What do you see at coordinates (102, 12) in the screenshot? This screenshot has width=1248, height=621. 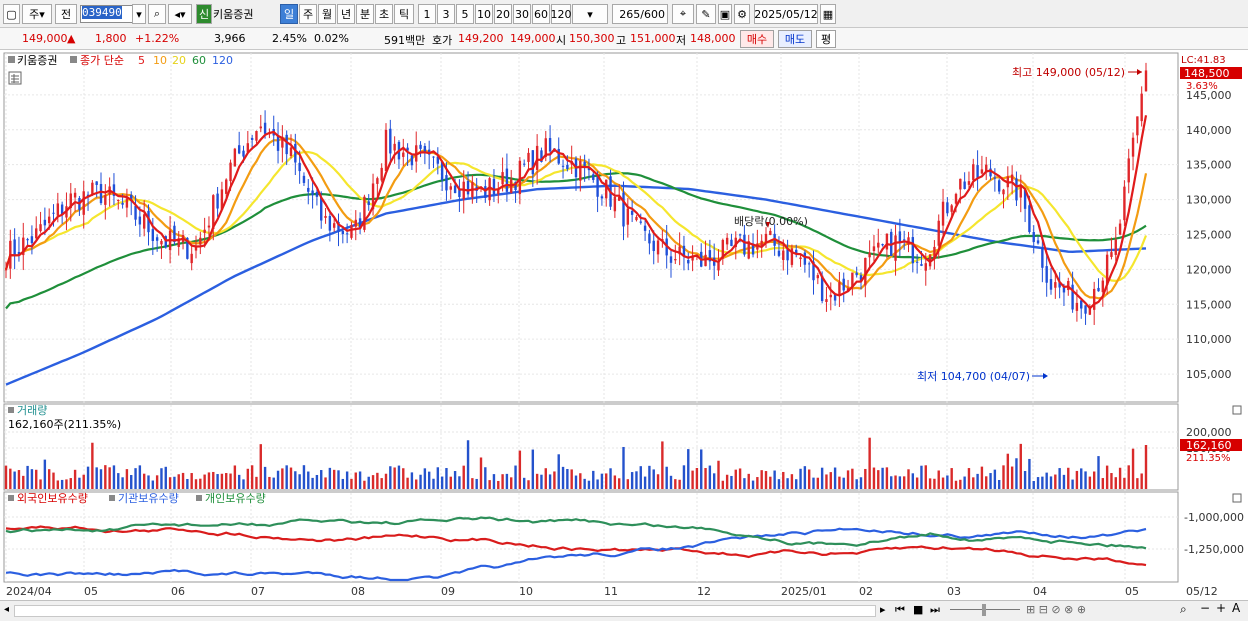 I see `stock-code-value: 039490` at bounding box center [102, 12].